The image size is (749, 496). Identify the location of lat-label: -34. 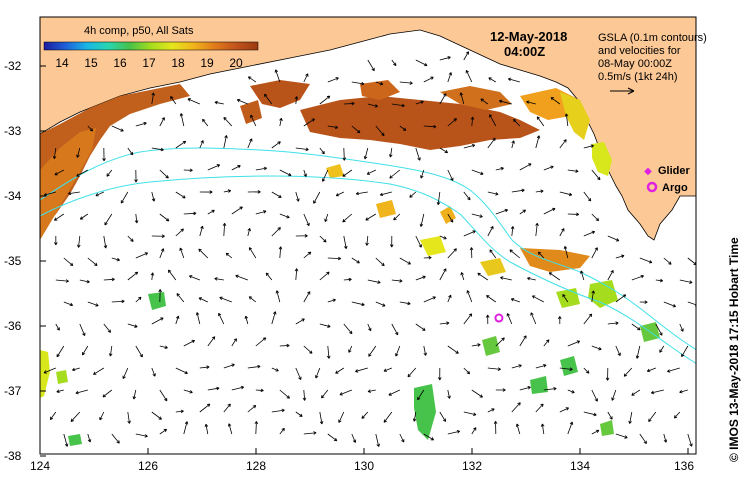
(13, 196).